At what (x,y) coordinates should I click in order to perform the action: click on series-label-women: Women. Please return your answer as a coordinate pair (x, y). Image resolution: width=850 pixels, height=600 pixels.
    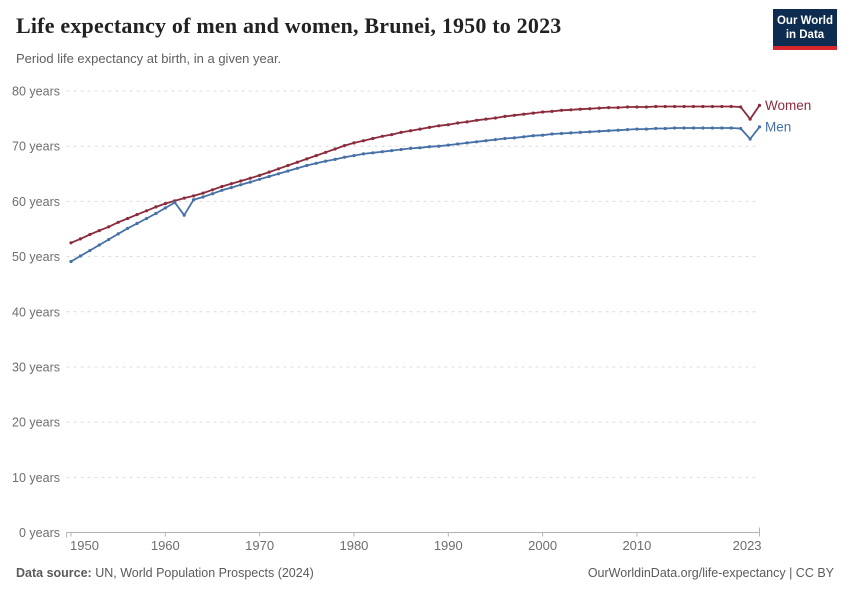
    Looking at the image, I should click on (788, 105).